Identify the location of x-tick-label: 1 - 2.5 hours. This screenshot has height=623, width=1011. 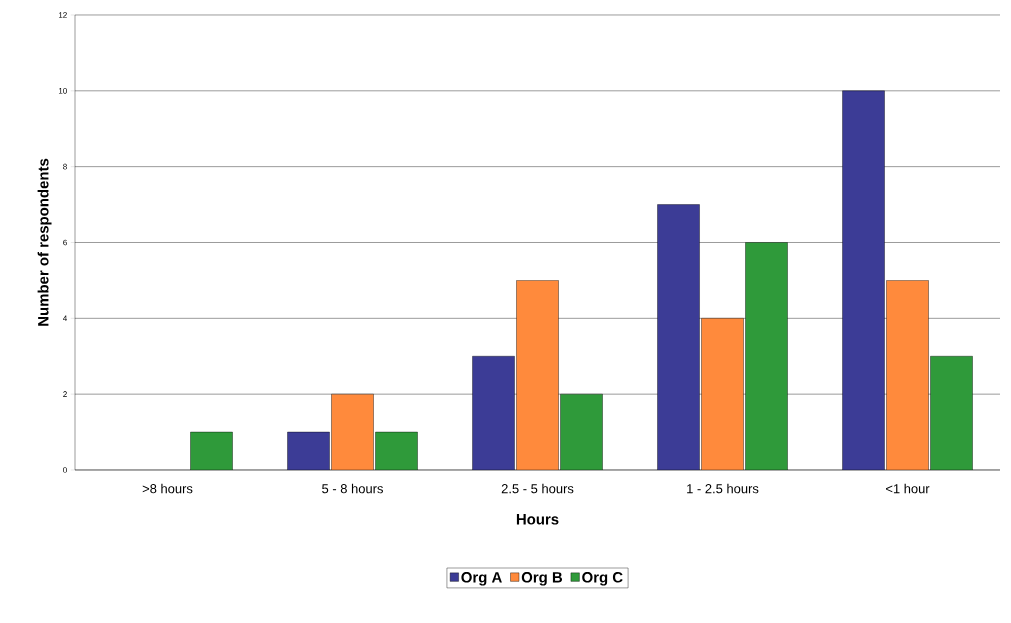
(723, 488).